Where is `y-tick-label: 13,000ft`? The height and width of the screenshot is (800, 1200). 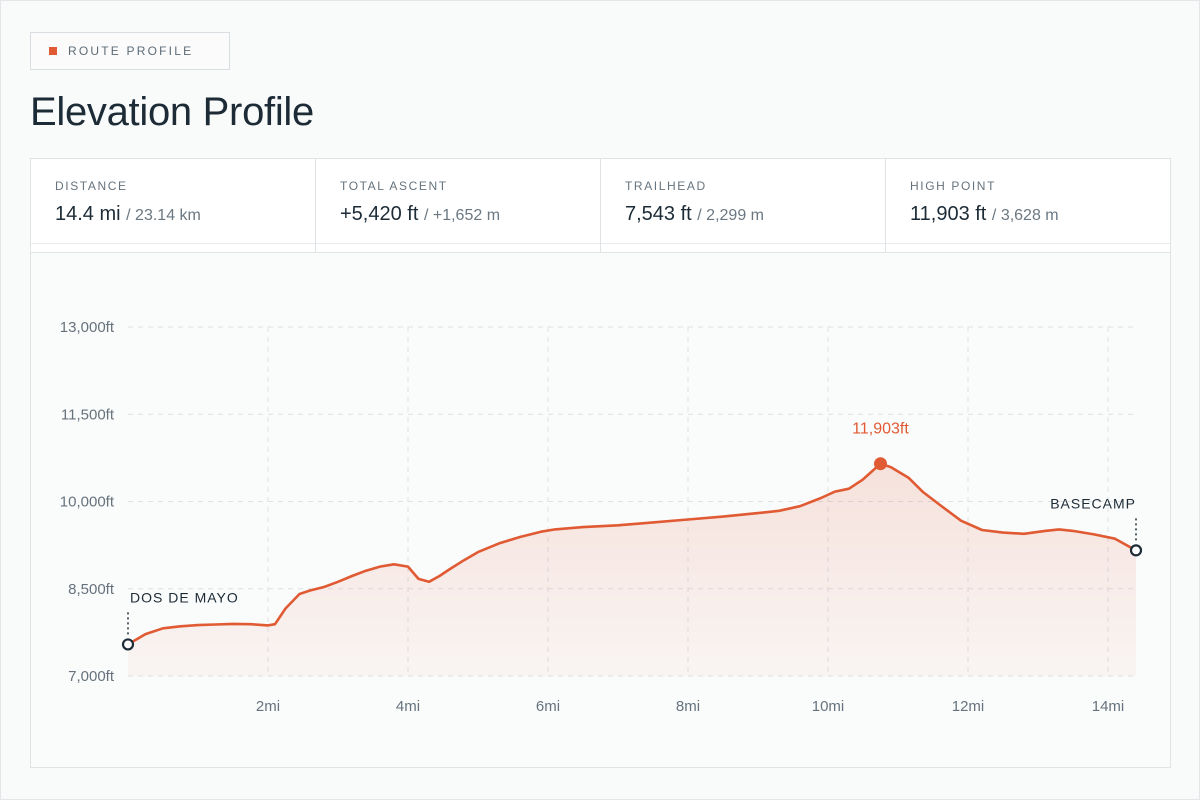 y-tick-label: 13,000ft is located at coordinates (87, 327).